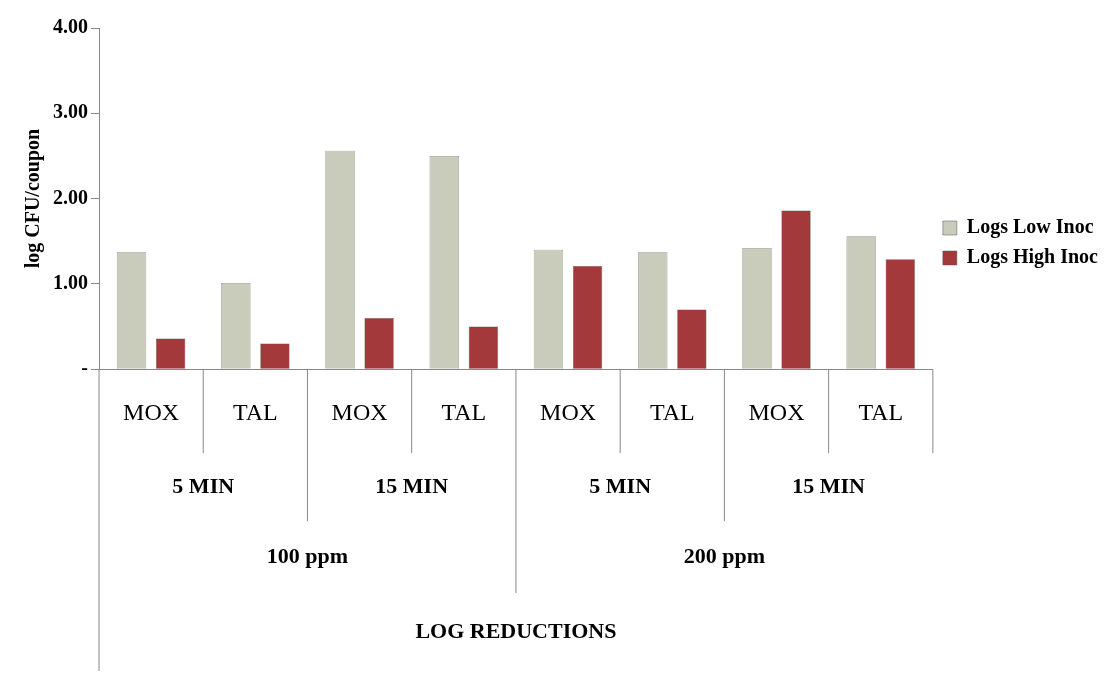 The width and height of the screenshot is (1120, 685). What do you see at coordinates (1030, 227) in the screenshot?
I see `legend-label: Logs Low Inoc` at bounding box center [1030, 227].